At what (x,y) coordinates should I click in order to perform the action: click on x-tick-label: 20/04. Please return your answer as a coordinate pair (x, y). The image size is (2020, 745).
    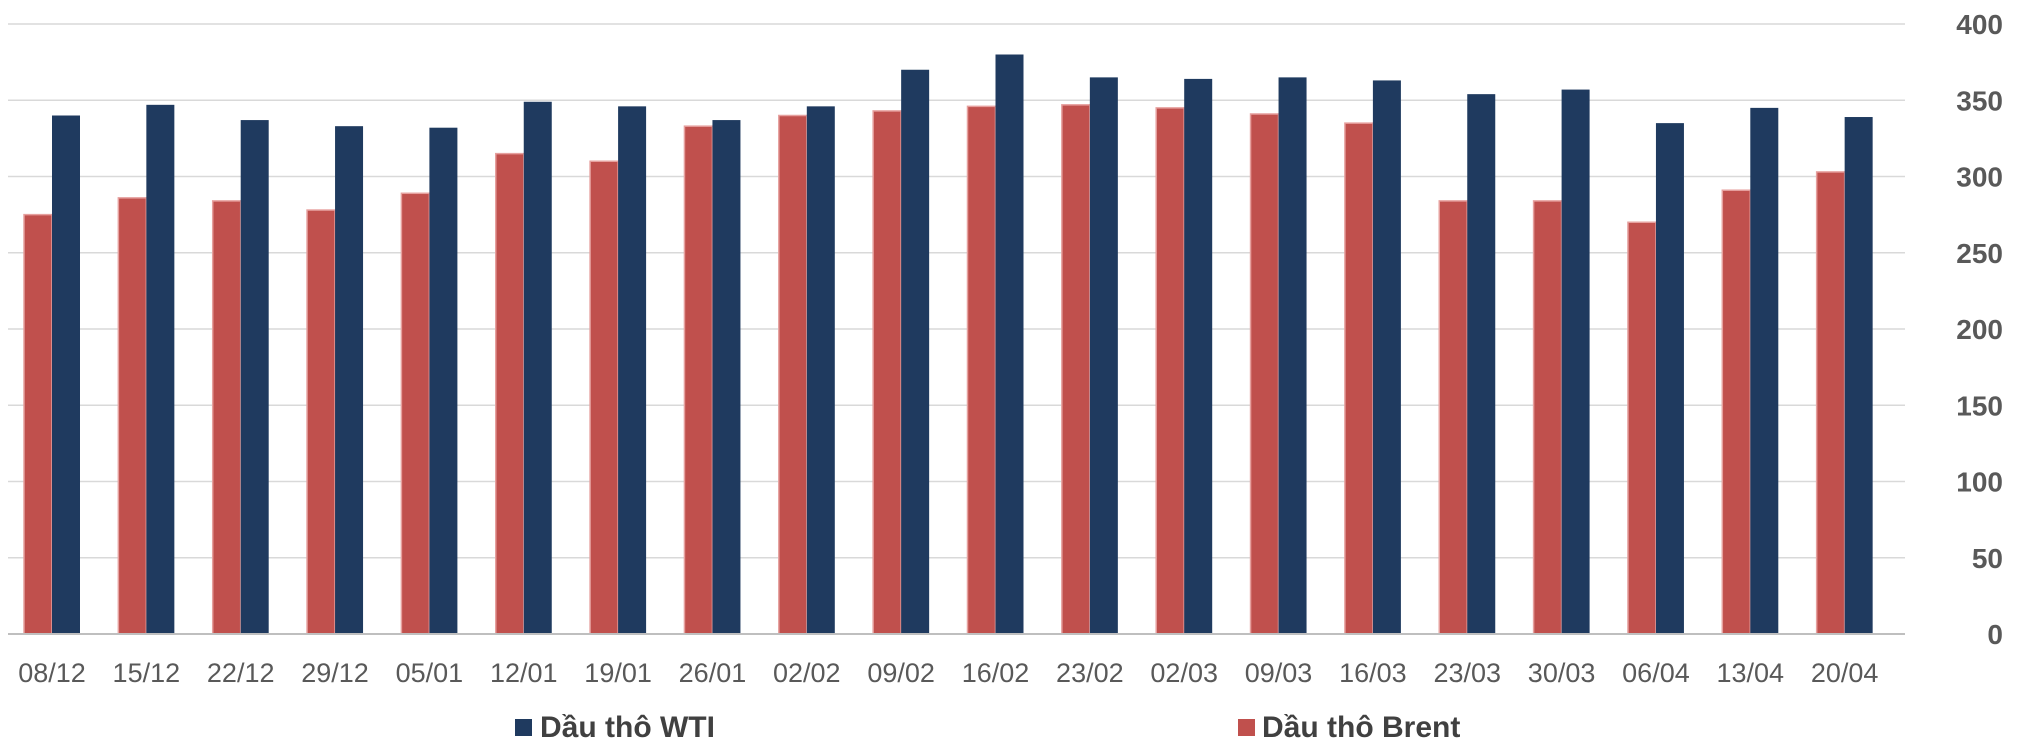
    Looking at the image, I should click on (1845, 673).